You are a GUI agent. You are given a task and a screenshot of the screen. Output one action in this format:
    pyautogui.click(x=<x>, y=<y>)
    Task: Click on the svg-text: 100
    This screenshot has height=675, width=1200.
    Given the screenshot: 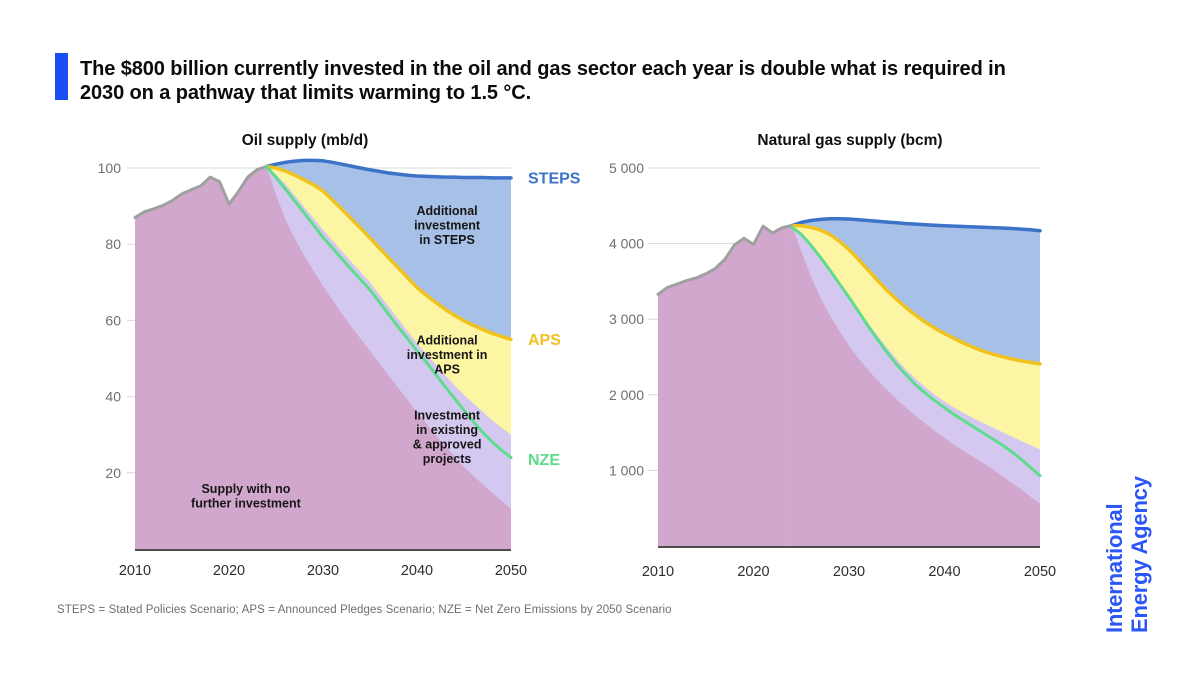 What is the action you would take?
    pyautogui.click(x=110, y=168)
    